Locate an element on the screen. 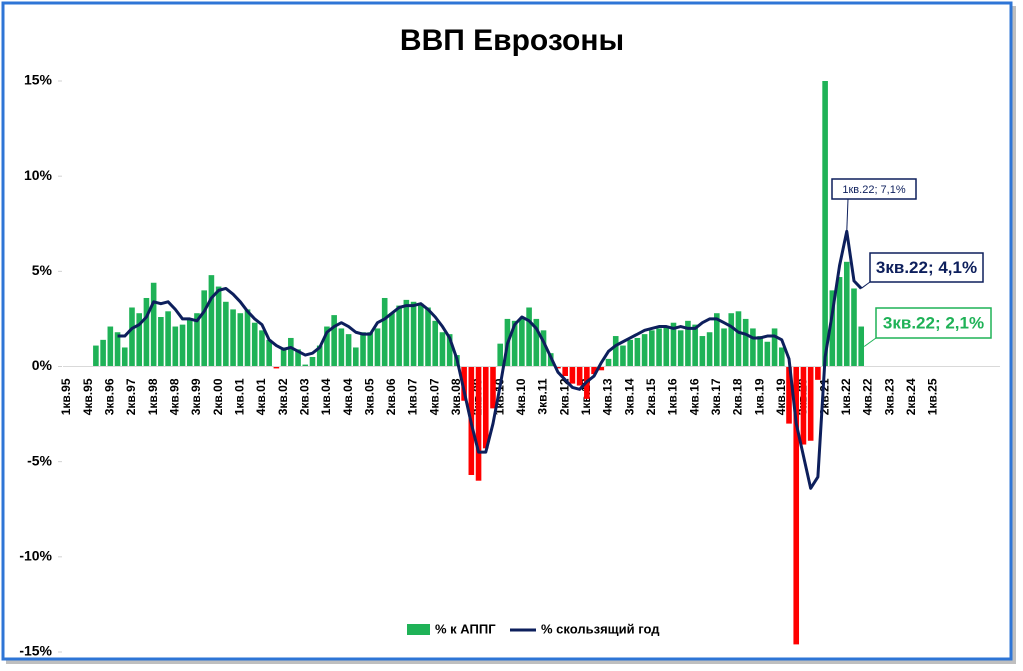 This screenshot has height=671, width=1023. x-tick-label: 4кв.01 is located at coordinates (261, 396).